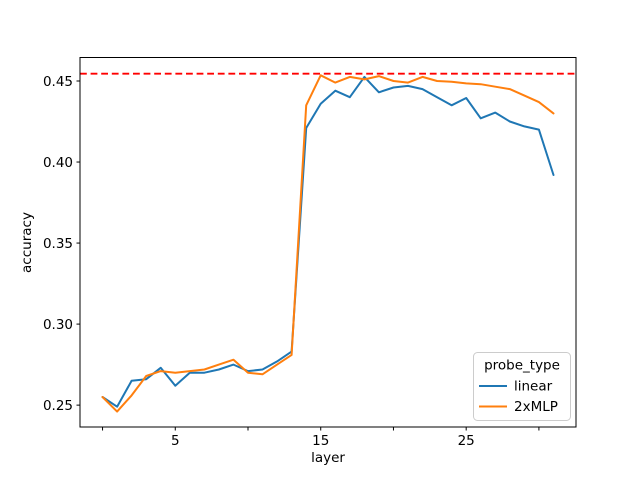  Describe the element at coordinates (522, 366) in the screenshot. I see `legend-title: probe_type` at that location.